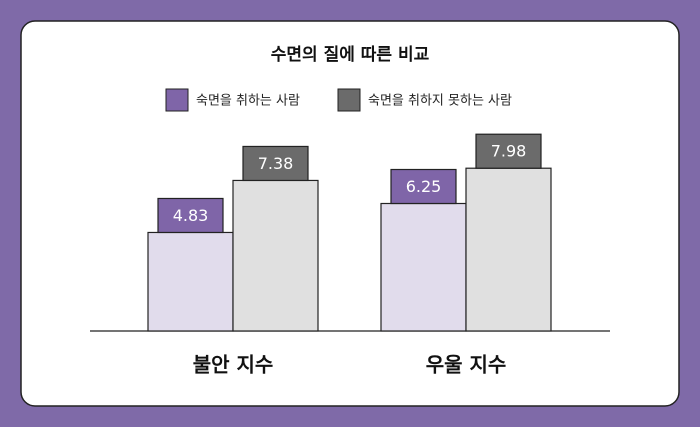 The height and width of the screenshot is (427, 700). Describe the element at coordinates (466, 365) in the screenshot. I see `x-tick-label: 우울 지수` at that location.